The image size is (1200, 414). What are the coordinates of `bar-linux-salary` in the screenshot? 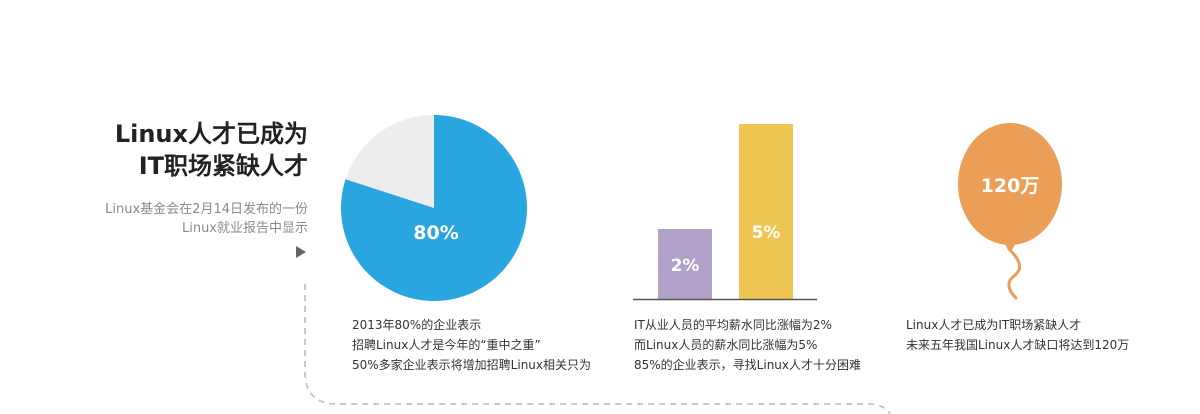 It's located at (766, 211).